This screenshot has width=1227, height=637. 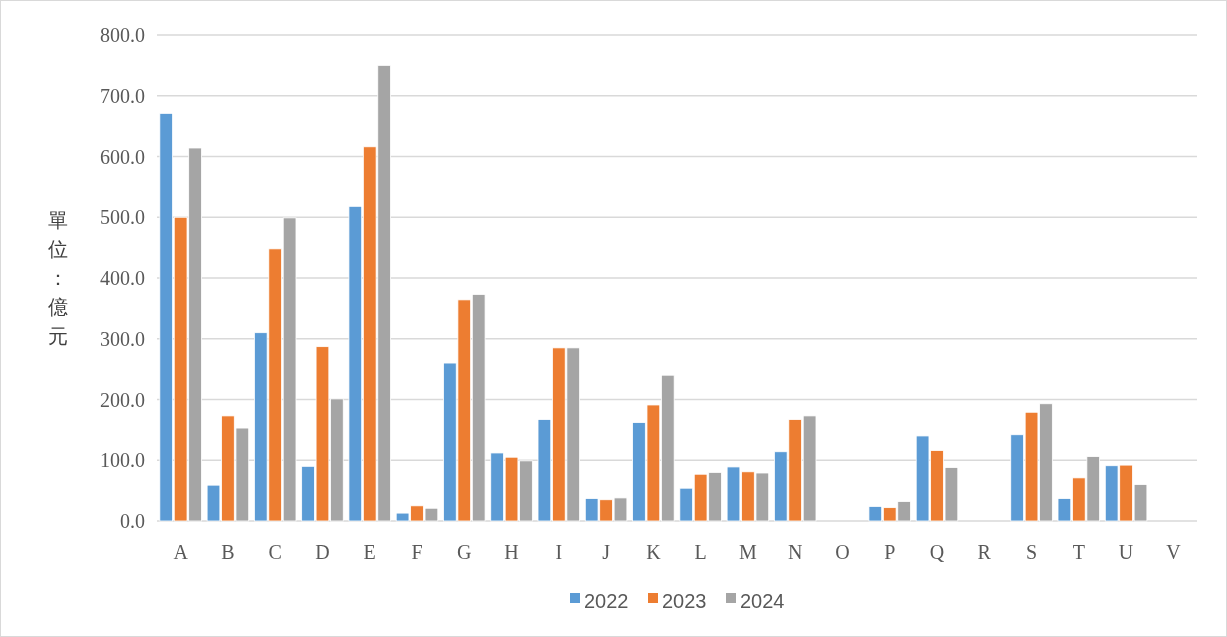 I want to click on y-tick-label: 600.0, so click(x=122, y=156).